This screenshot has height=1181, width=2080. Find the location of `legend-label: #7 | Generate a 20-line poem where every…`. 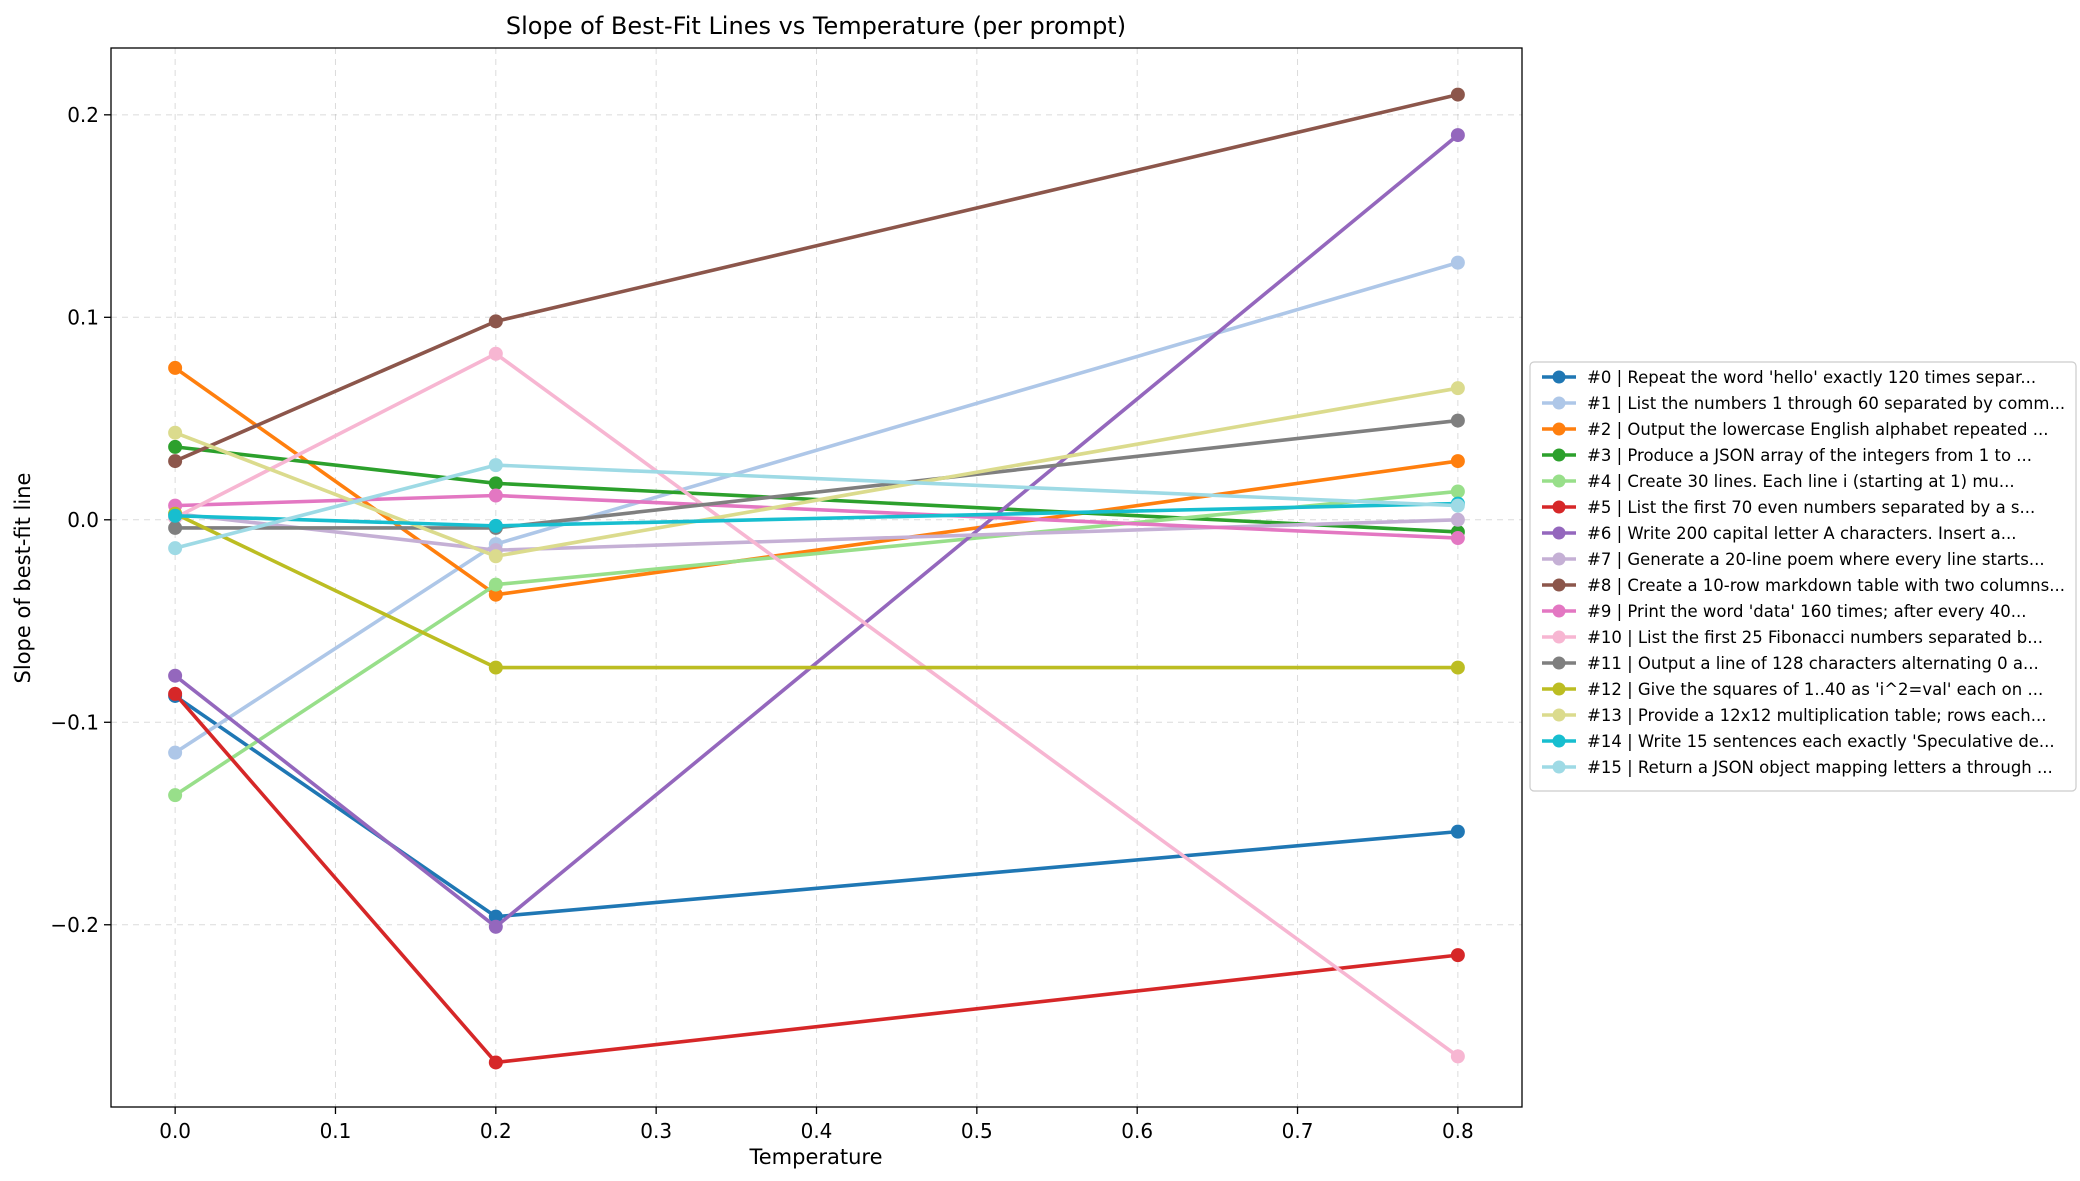

legend-label: #7 | Generate a 20-line poem where every… is located at coordinates (1816, 559).